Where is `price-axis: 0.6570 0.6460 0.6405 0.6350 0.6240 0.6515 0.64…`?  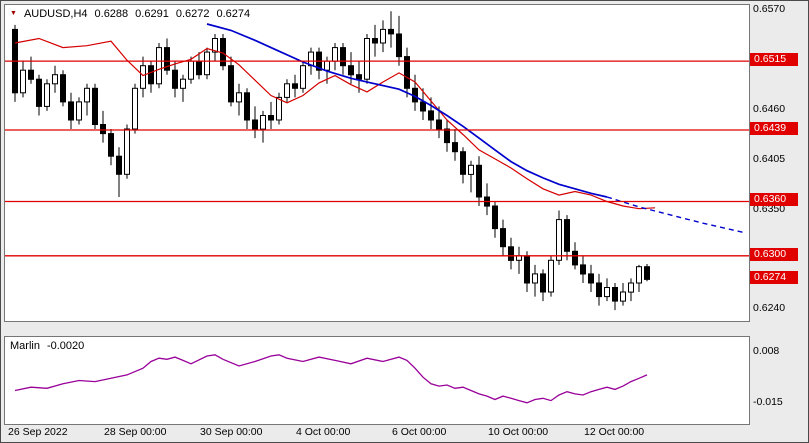
price-axis: 0.6570 0.6460 0.6405 0.6350 0.6240 0.6515 0.64… is located at coordinates (776, 162).